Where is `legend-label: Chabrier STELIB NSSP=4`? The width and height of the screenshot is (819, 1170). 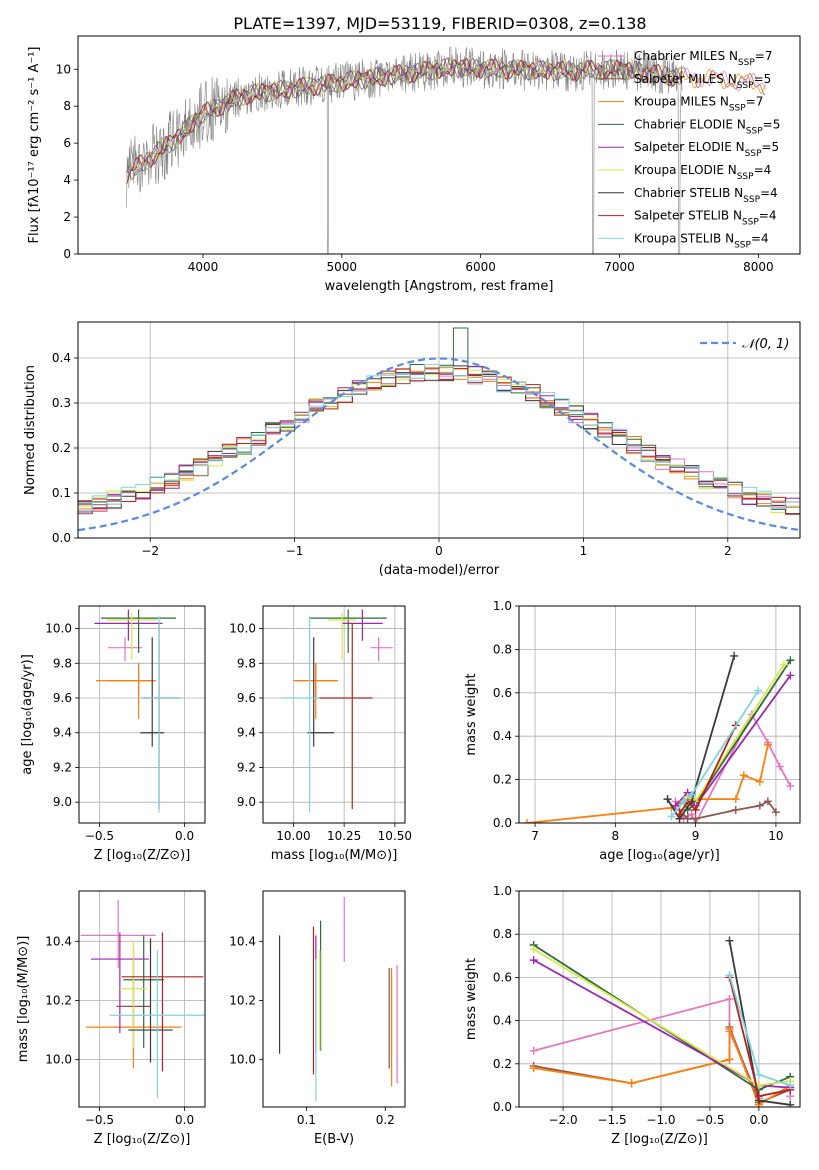 legend-label: Chabrier STELIB NSSP=4 is located at coordinates (706, 195).